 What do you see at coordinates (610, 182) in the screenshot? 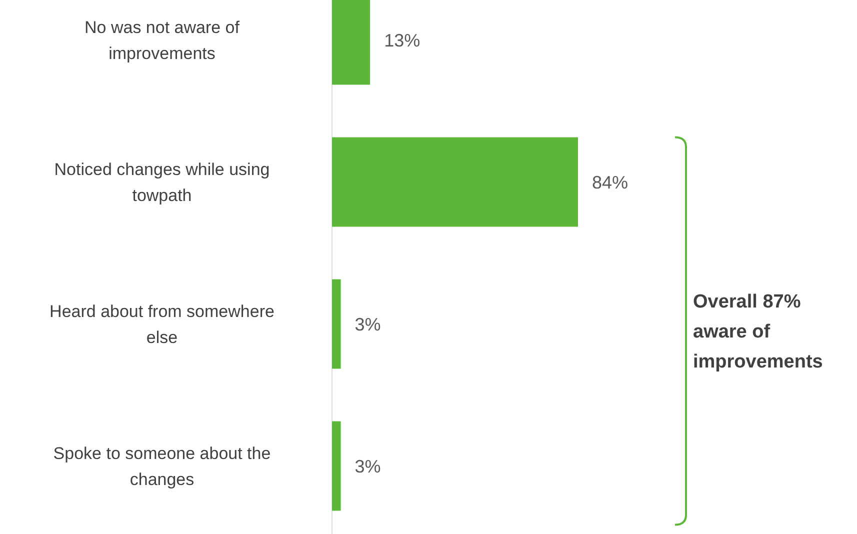
I see `data-label: 84%` at bounding box center [610, 182].